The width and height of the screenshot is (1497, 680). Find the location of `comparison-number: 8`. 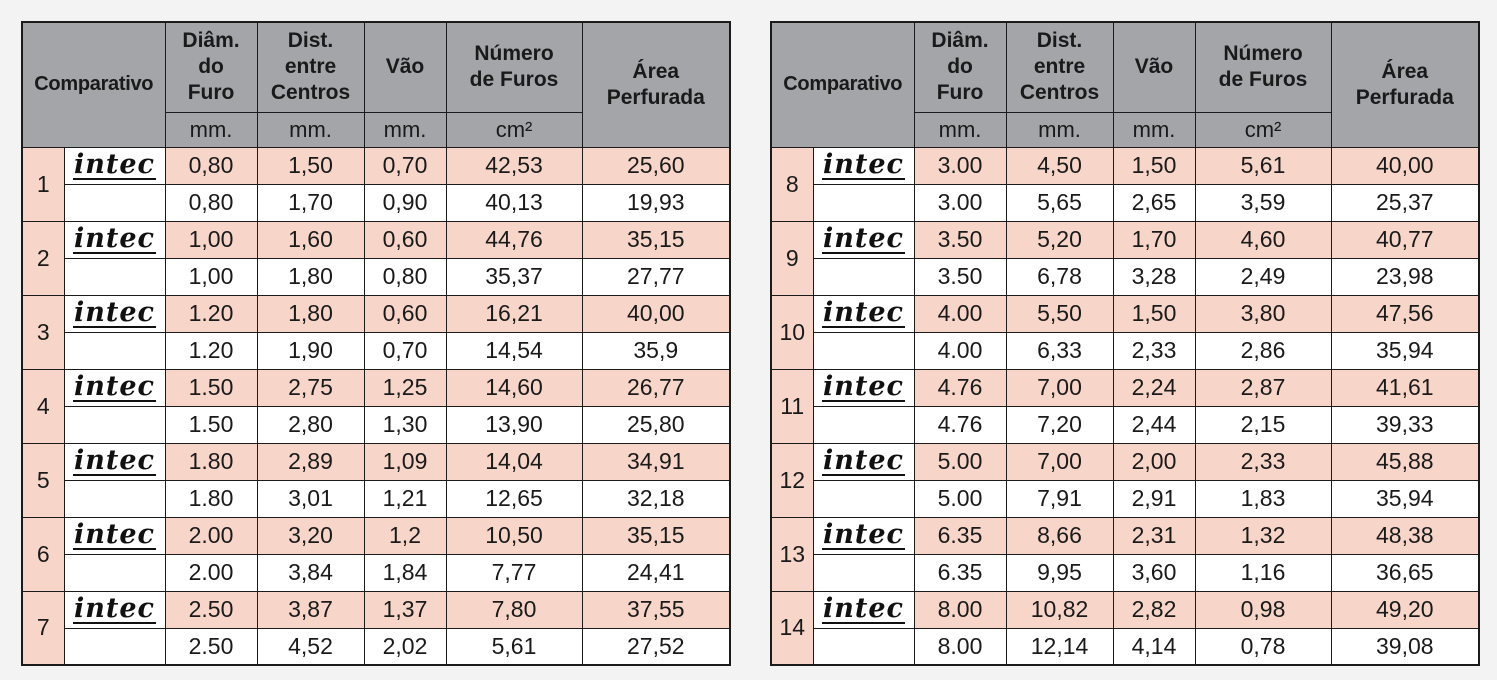

comparison-number: 8 is located at coordinates (792, 184).